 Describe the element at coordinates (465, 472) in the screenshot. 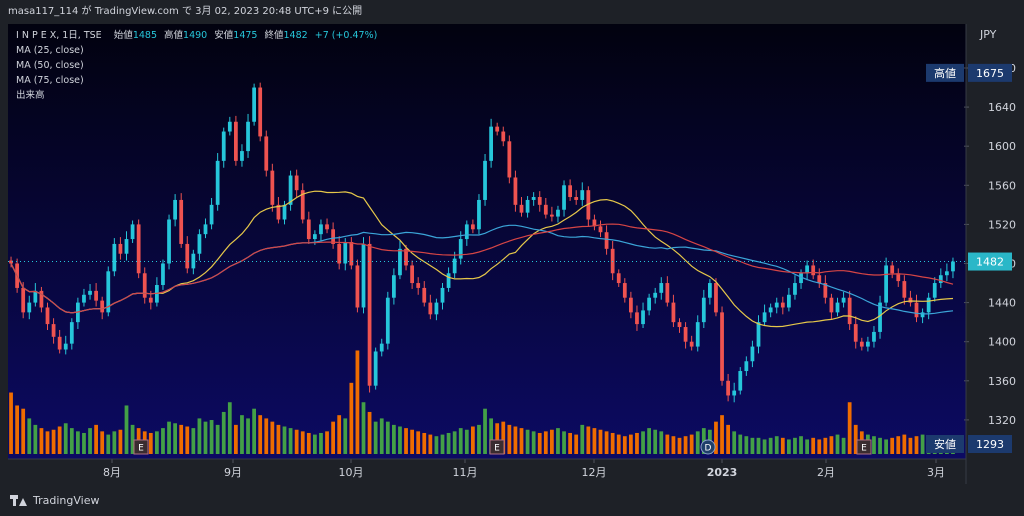

I see `x-tick-label: 11月` at that location.